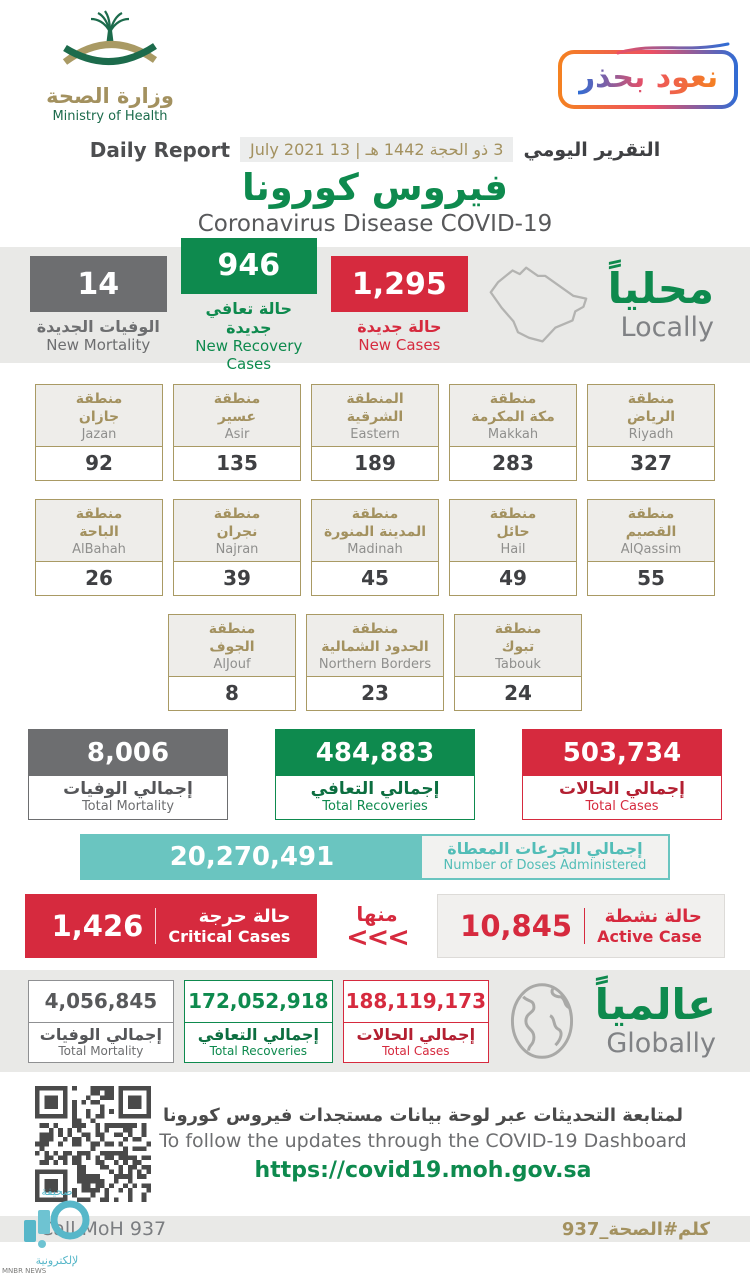 The width and height of the screenshot is (750, 1277). Describe the element at coordinates (375, 547) in the screenshot. I see `region-card-madinah: منطقة المدينة المنورة Madinah 45` at that location.